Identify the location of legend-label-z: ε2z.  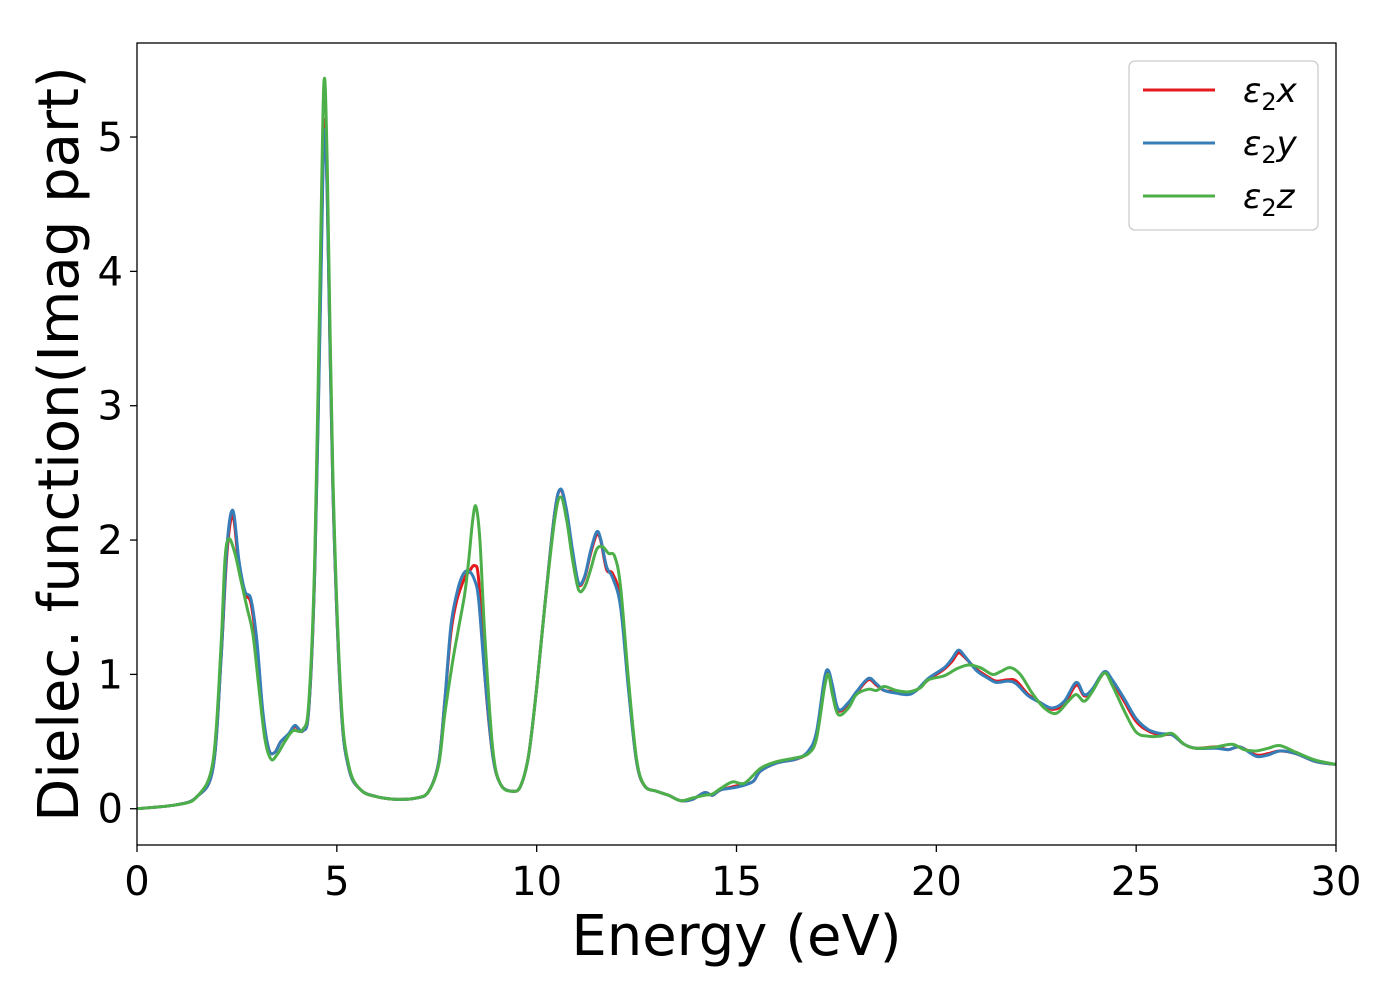
(1269, 199).